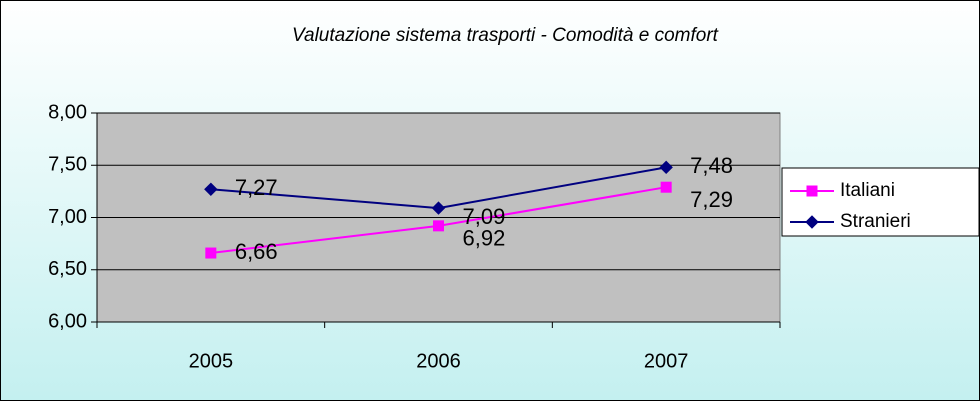 The image size is (980, 401). I want to click on x-tick-label: 2006, so click(438, 361).